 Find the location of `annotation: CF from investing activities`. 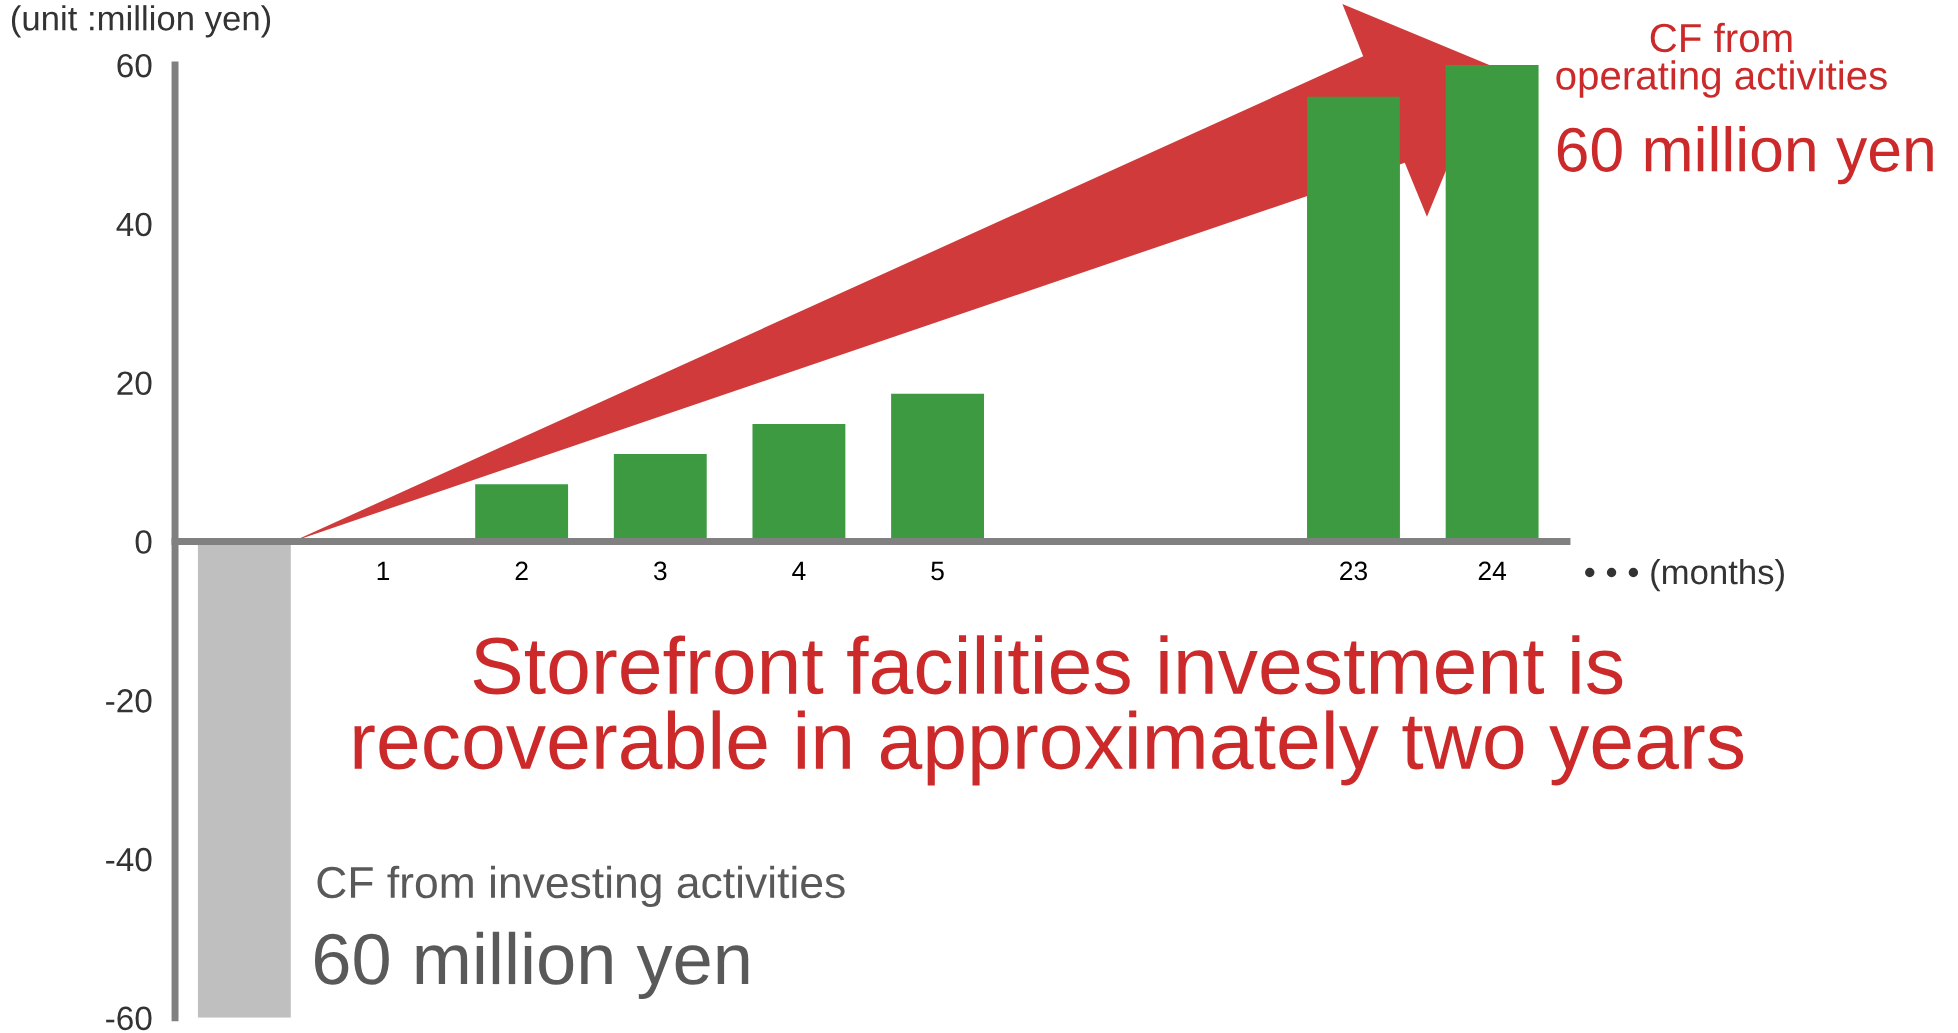

annotation: CF from investing activities is located at coordinates (581, 886).